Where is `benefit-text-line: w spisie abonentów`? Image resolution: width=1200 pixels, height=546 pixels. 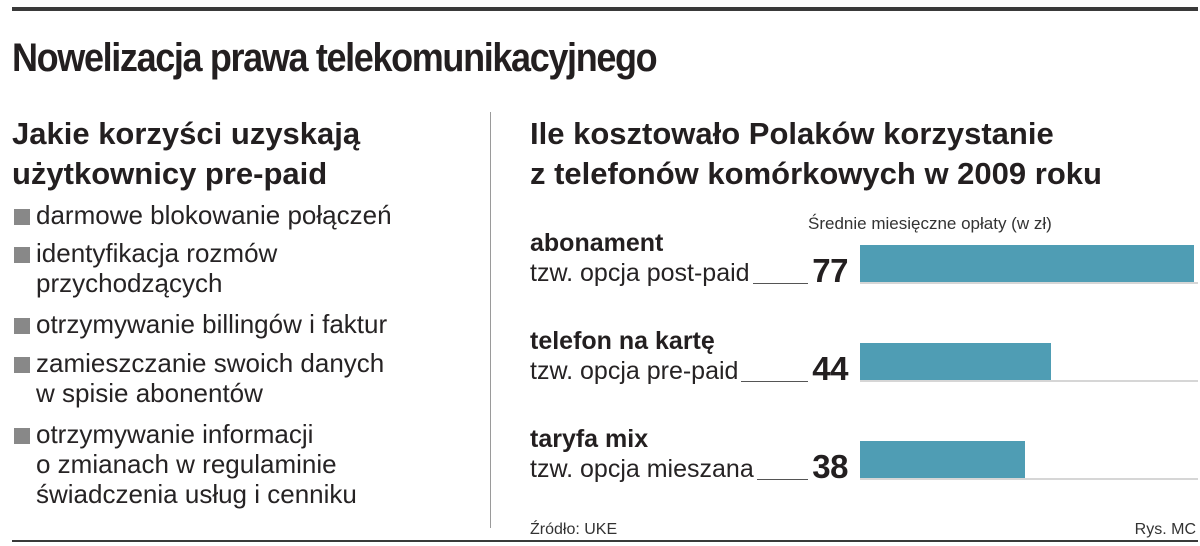 benefit-text-line: w spisie abonentów is located at coordinates (149, 393).